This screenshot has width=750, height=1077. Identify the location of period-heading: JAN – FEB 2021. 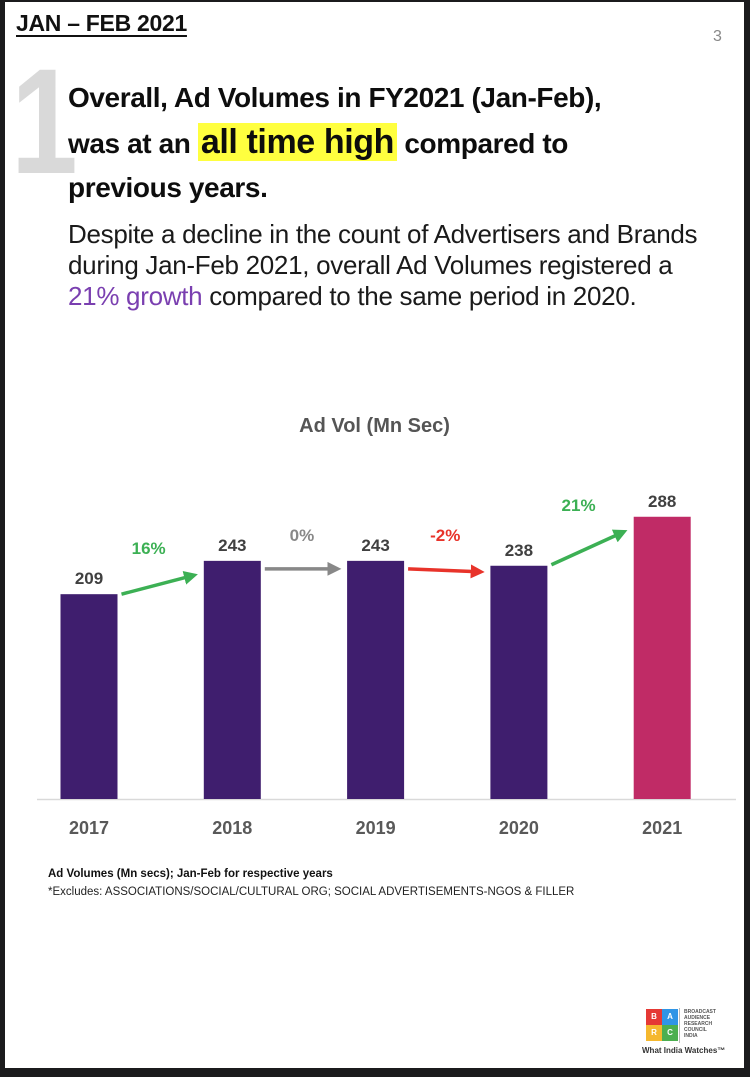
(101, 23).